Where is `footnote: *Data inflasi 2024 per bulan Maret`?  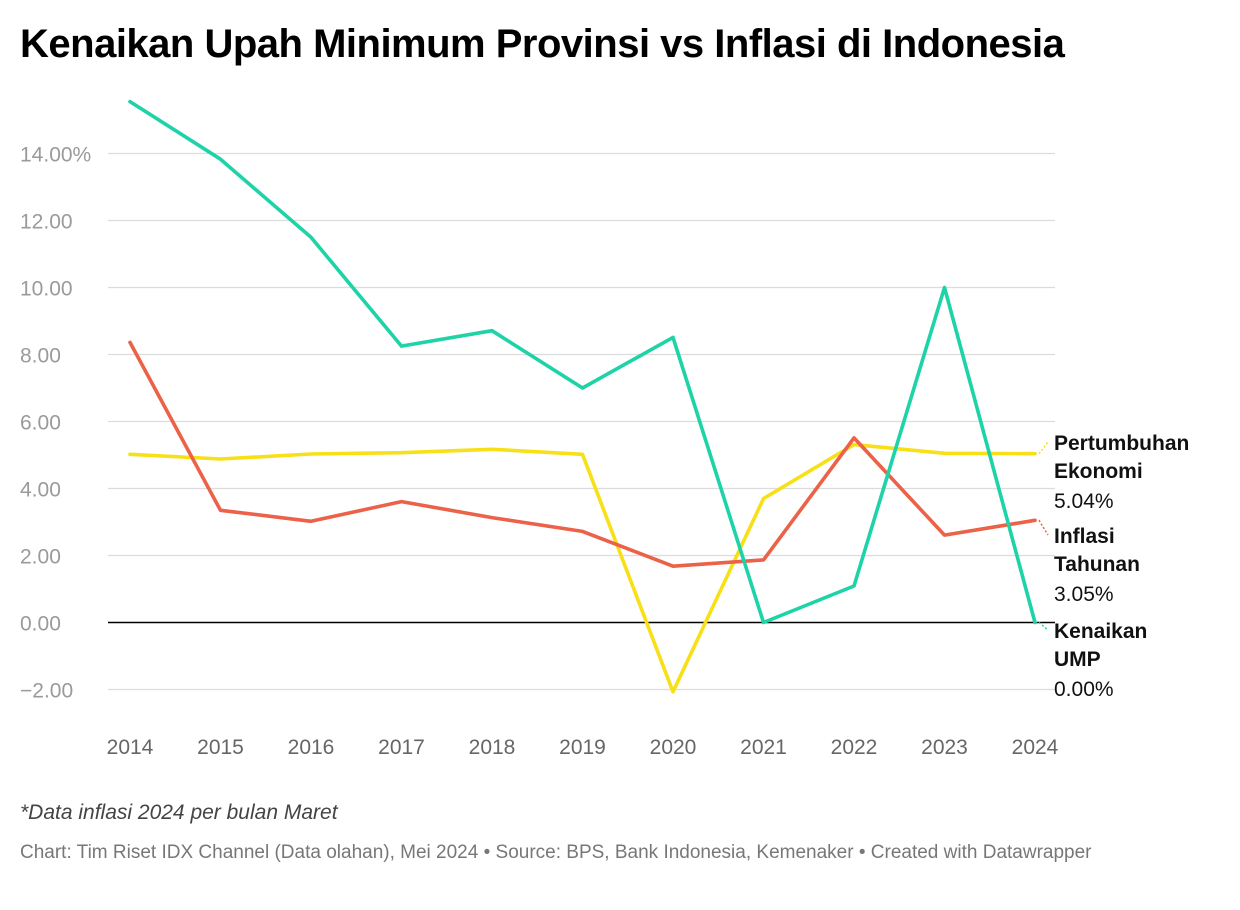 footnote: *Data inflasi 2024 per bulan Maret is located at coordinates (179, 812).